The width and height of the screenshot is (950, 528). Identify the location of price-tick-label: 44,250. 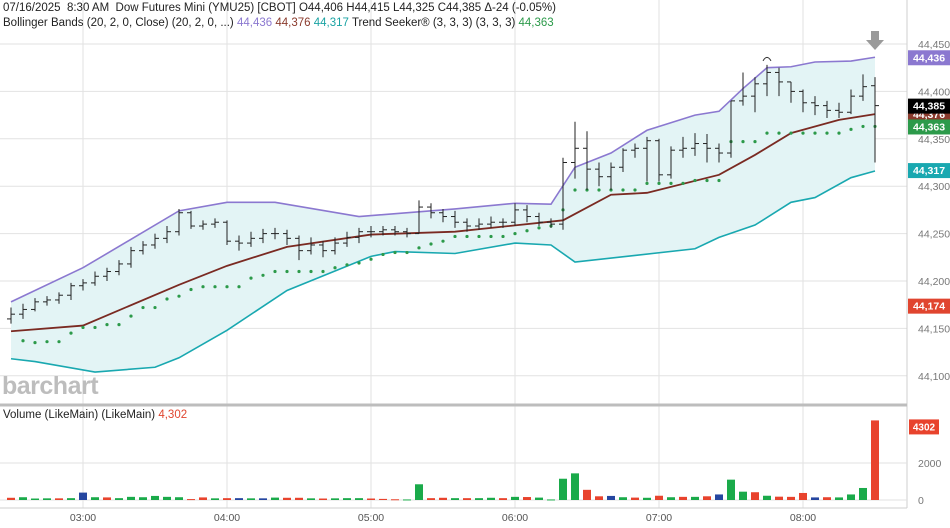
(934, 235).